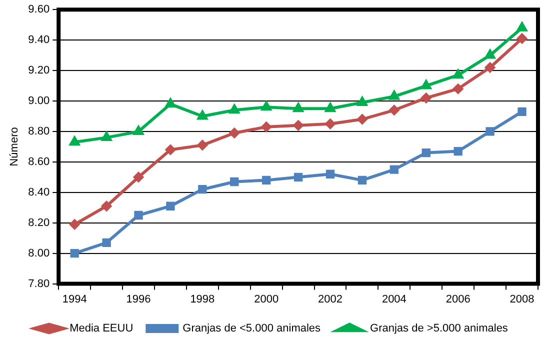 The width and height of the screenshot is (550, 346). What do you see at coordinates (39, 284) in the screenshot?
I see `y-tick-label: 7.80` at bounding box center [39, 284].